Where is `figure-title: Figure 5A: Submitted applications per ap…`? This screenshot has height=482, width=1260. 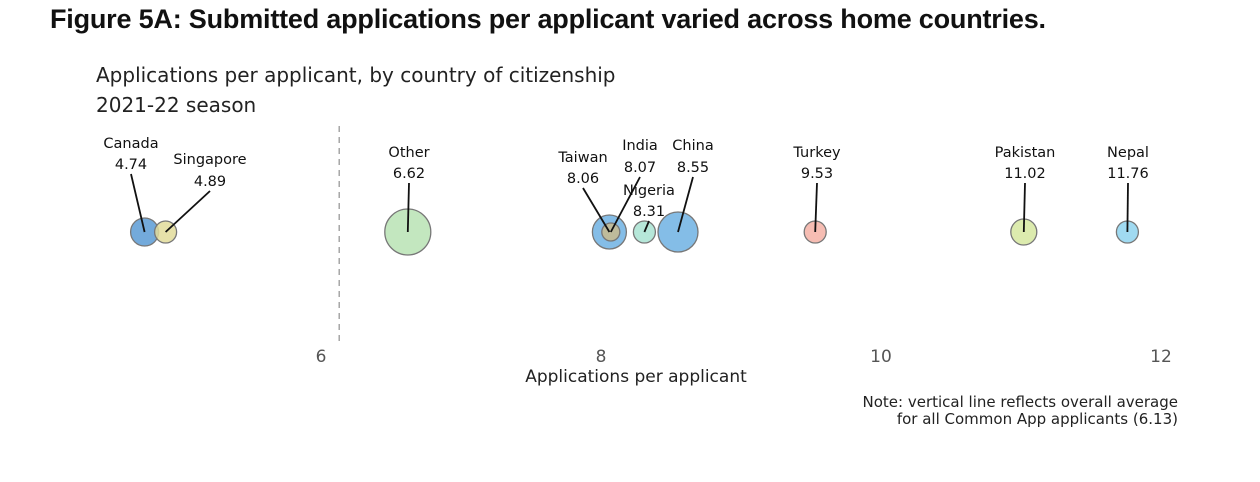 figure-title: Figure 5A: Submitted applications per ap… is located at coordinates (548, 19).